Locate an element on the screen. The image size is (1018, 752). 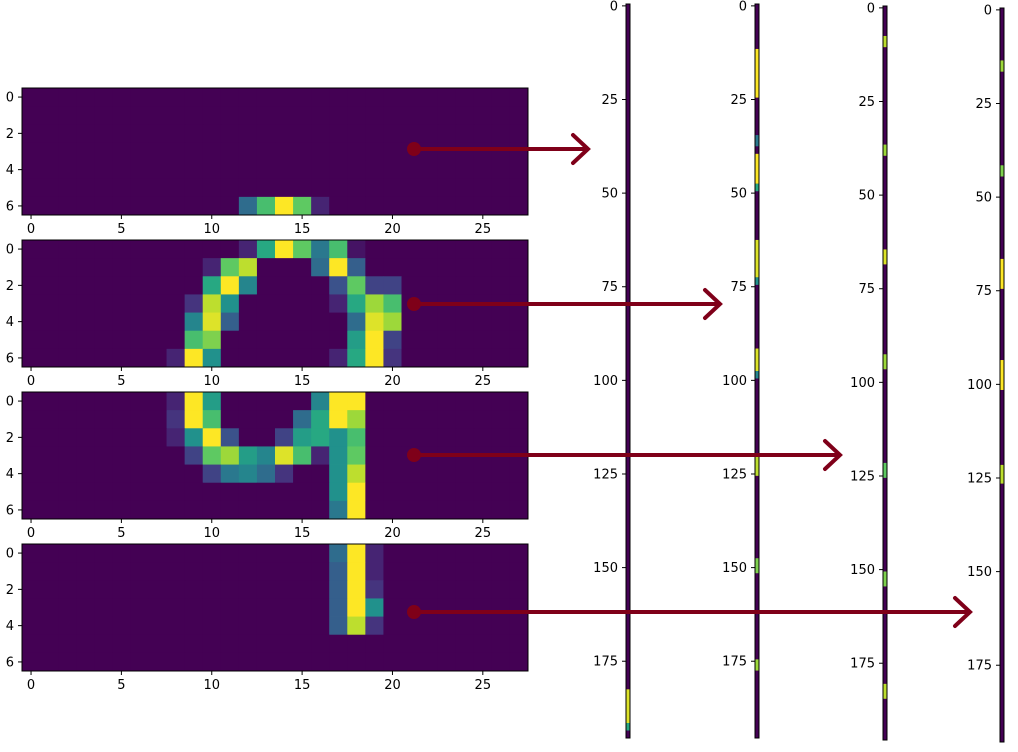
y-tick-label: 75 is located at coordinates (609, 287).